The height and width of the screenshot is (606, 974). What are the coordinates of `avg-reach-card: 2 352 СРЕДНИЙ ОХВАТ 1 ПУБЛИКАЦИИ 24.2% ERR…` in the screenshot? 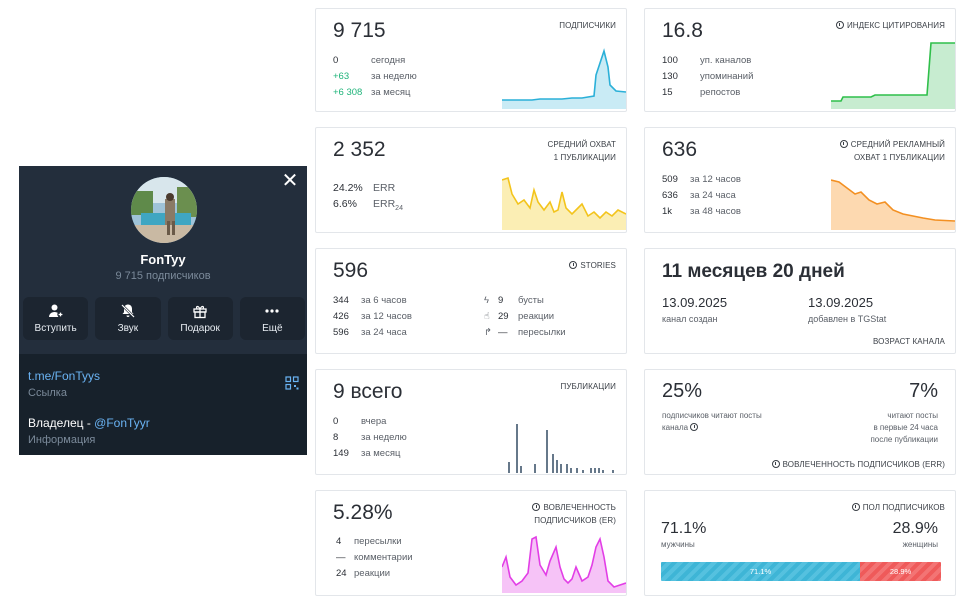 It's located at (471, 180).